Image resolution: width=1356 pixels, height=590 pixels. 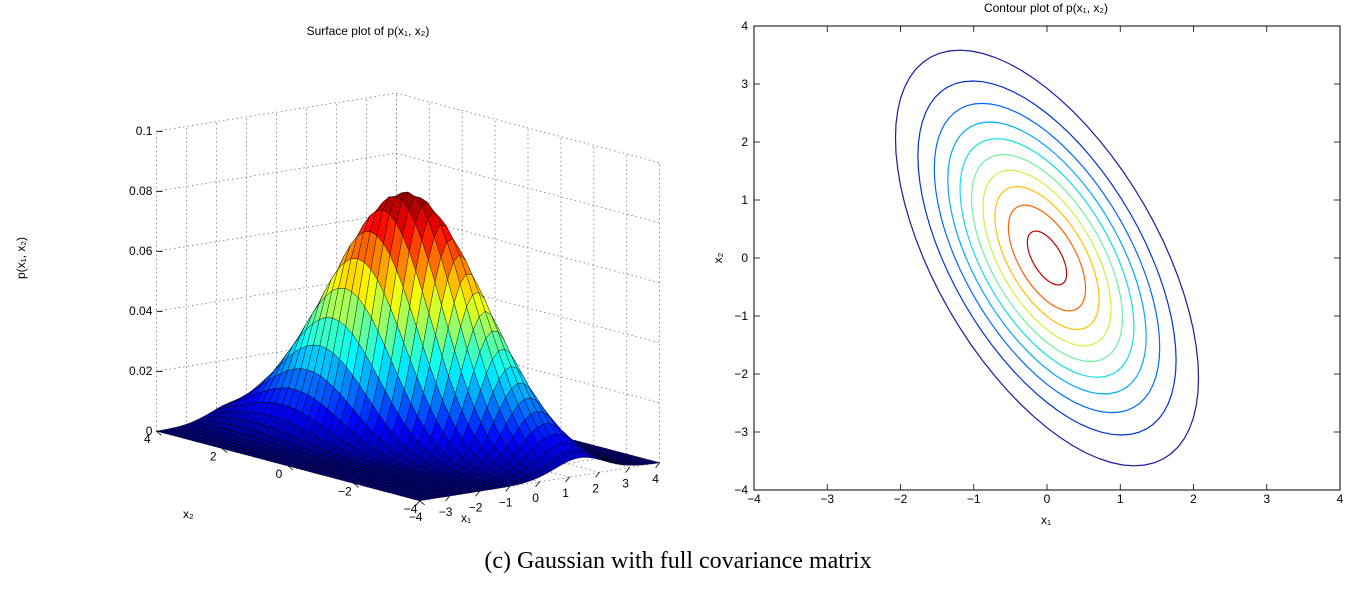 What do you see at coordinates (744, 84) in the screenshot?
I see `y-tick-label: 3` at bounding box center [744, 84].